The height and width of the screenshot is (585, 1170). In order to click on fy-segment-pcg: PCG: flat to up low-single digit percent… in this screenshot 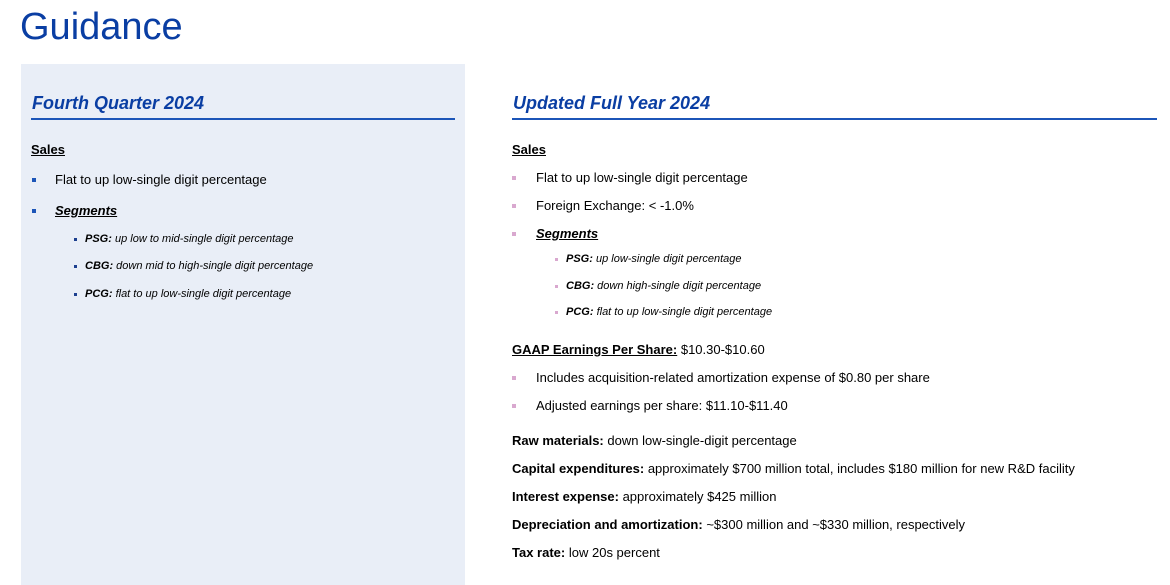, I will do `click(669, 312)`.